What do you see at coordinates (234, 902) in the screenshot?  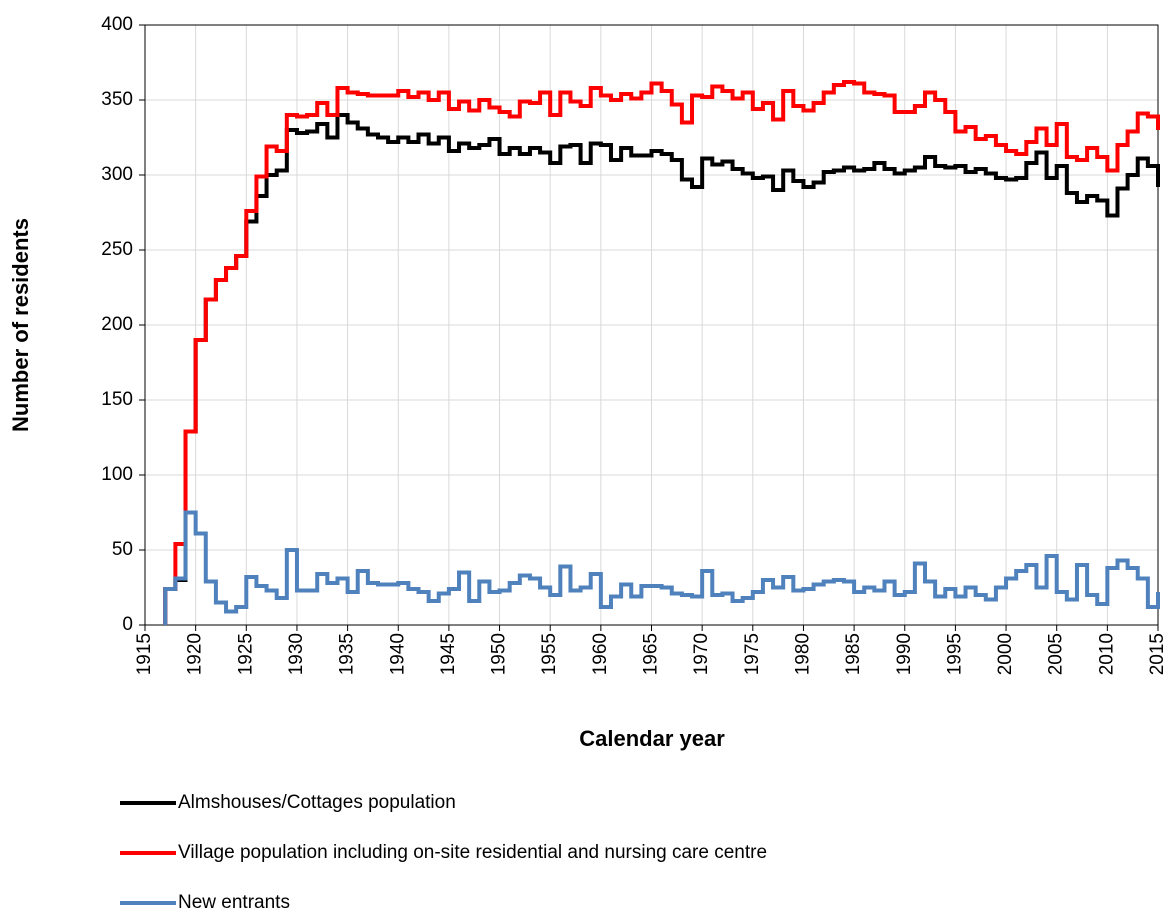 I see `legend-text: New entrants` at bounding box center [234, 902].